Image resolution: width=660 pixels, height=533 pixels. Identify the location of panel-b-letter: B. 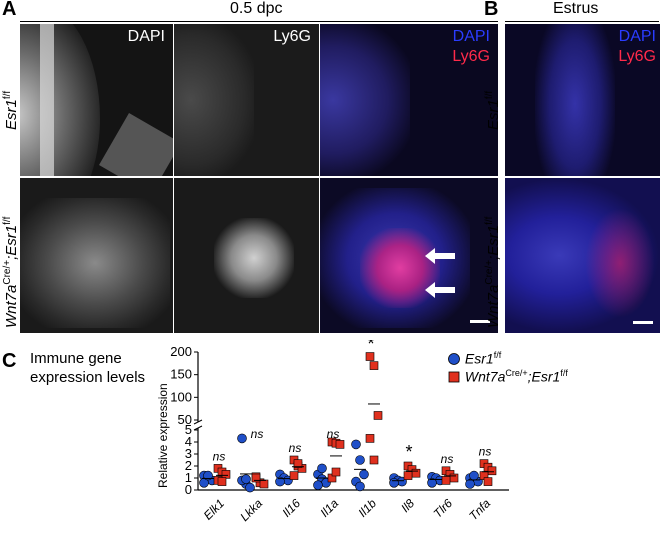
(491, 10).